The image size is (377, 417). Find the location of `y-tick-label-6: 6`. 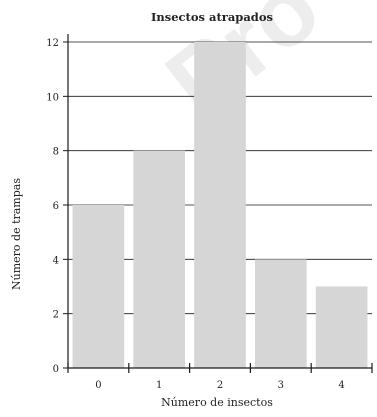

y-tick-label-6: 6 is located at coordinates (56, 206).